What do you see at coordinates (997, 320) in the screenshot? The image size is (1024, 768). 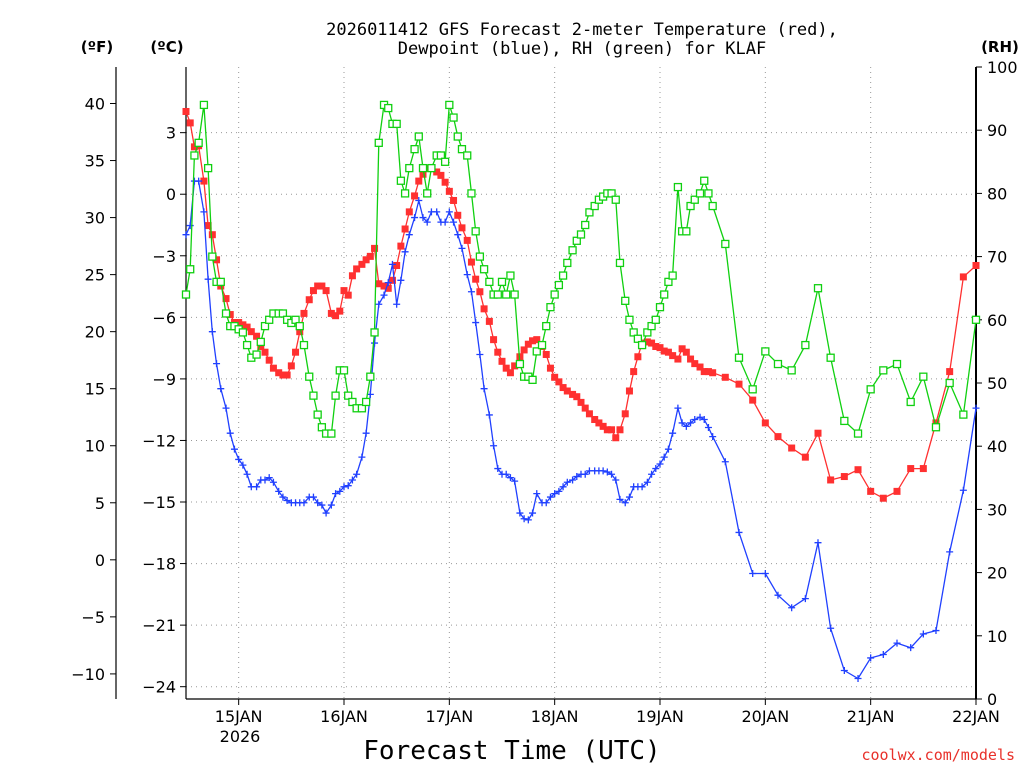 I see `rh-tick-label: 60` at bounding box center [997, 320].